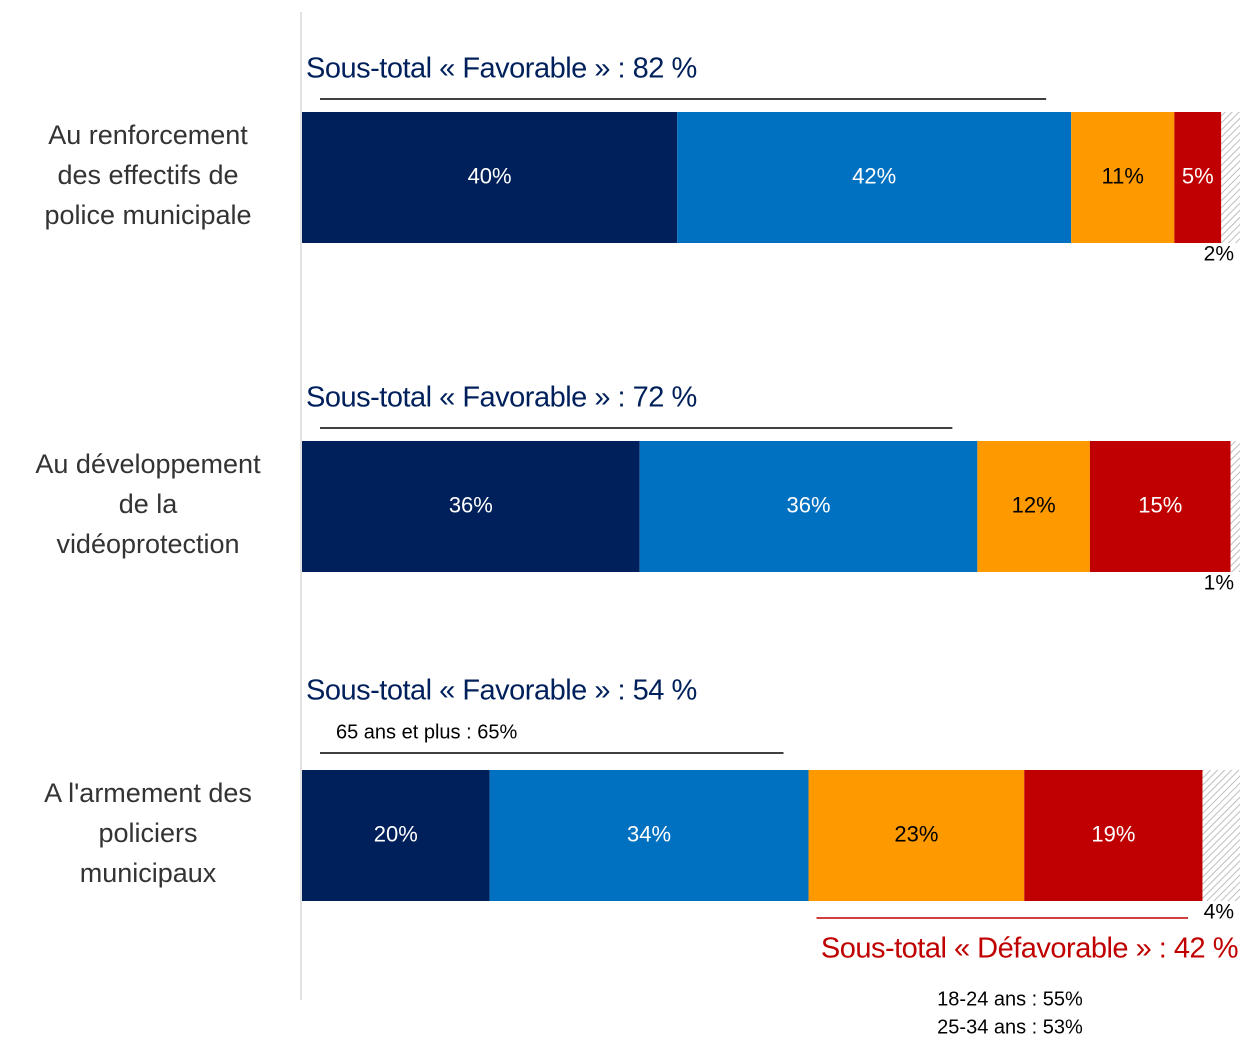  I want to click on value-label: 4%, so click(1219, 912).